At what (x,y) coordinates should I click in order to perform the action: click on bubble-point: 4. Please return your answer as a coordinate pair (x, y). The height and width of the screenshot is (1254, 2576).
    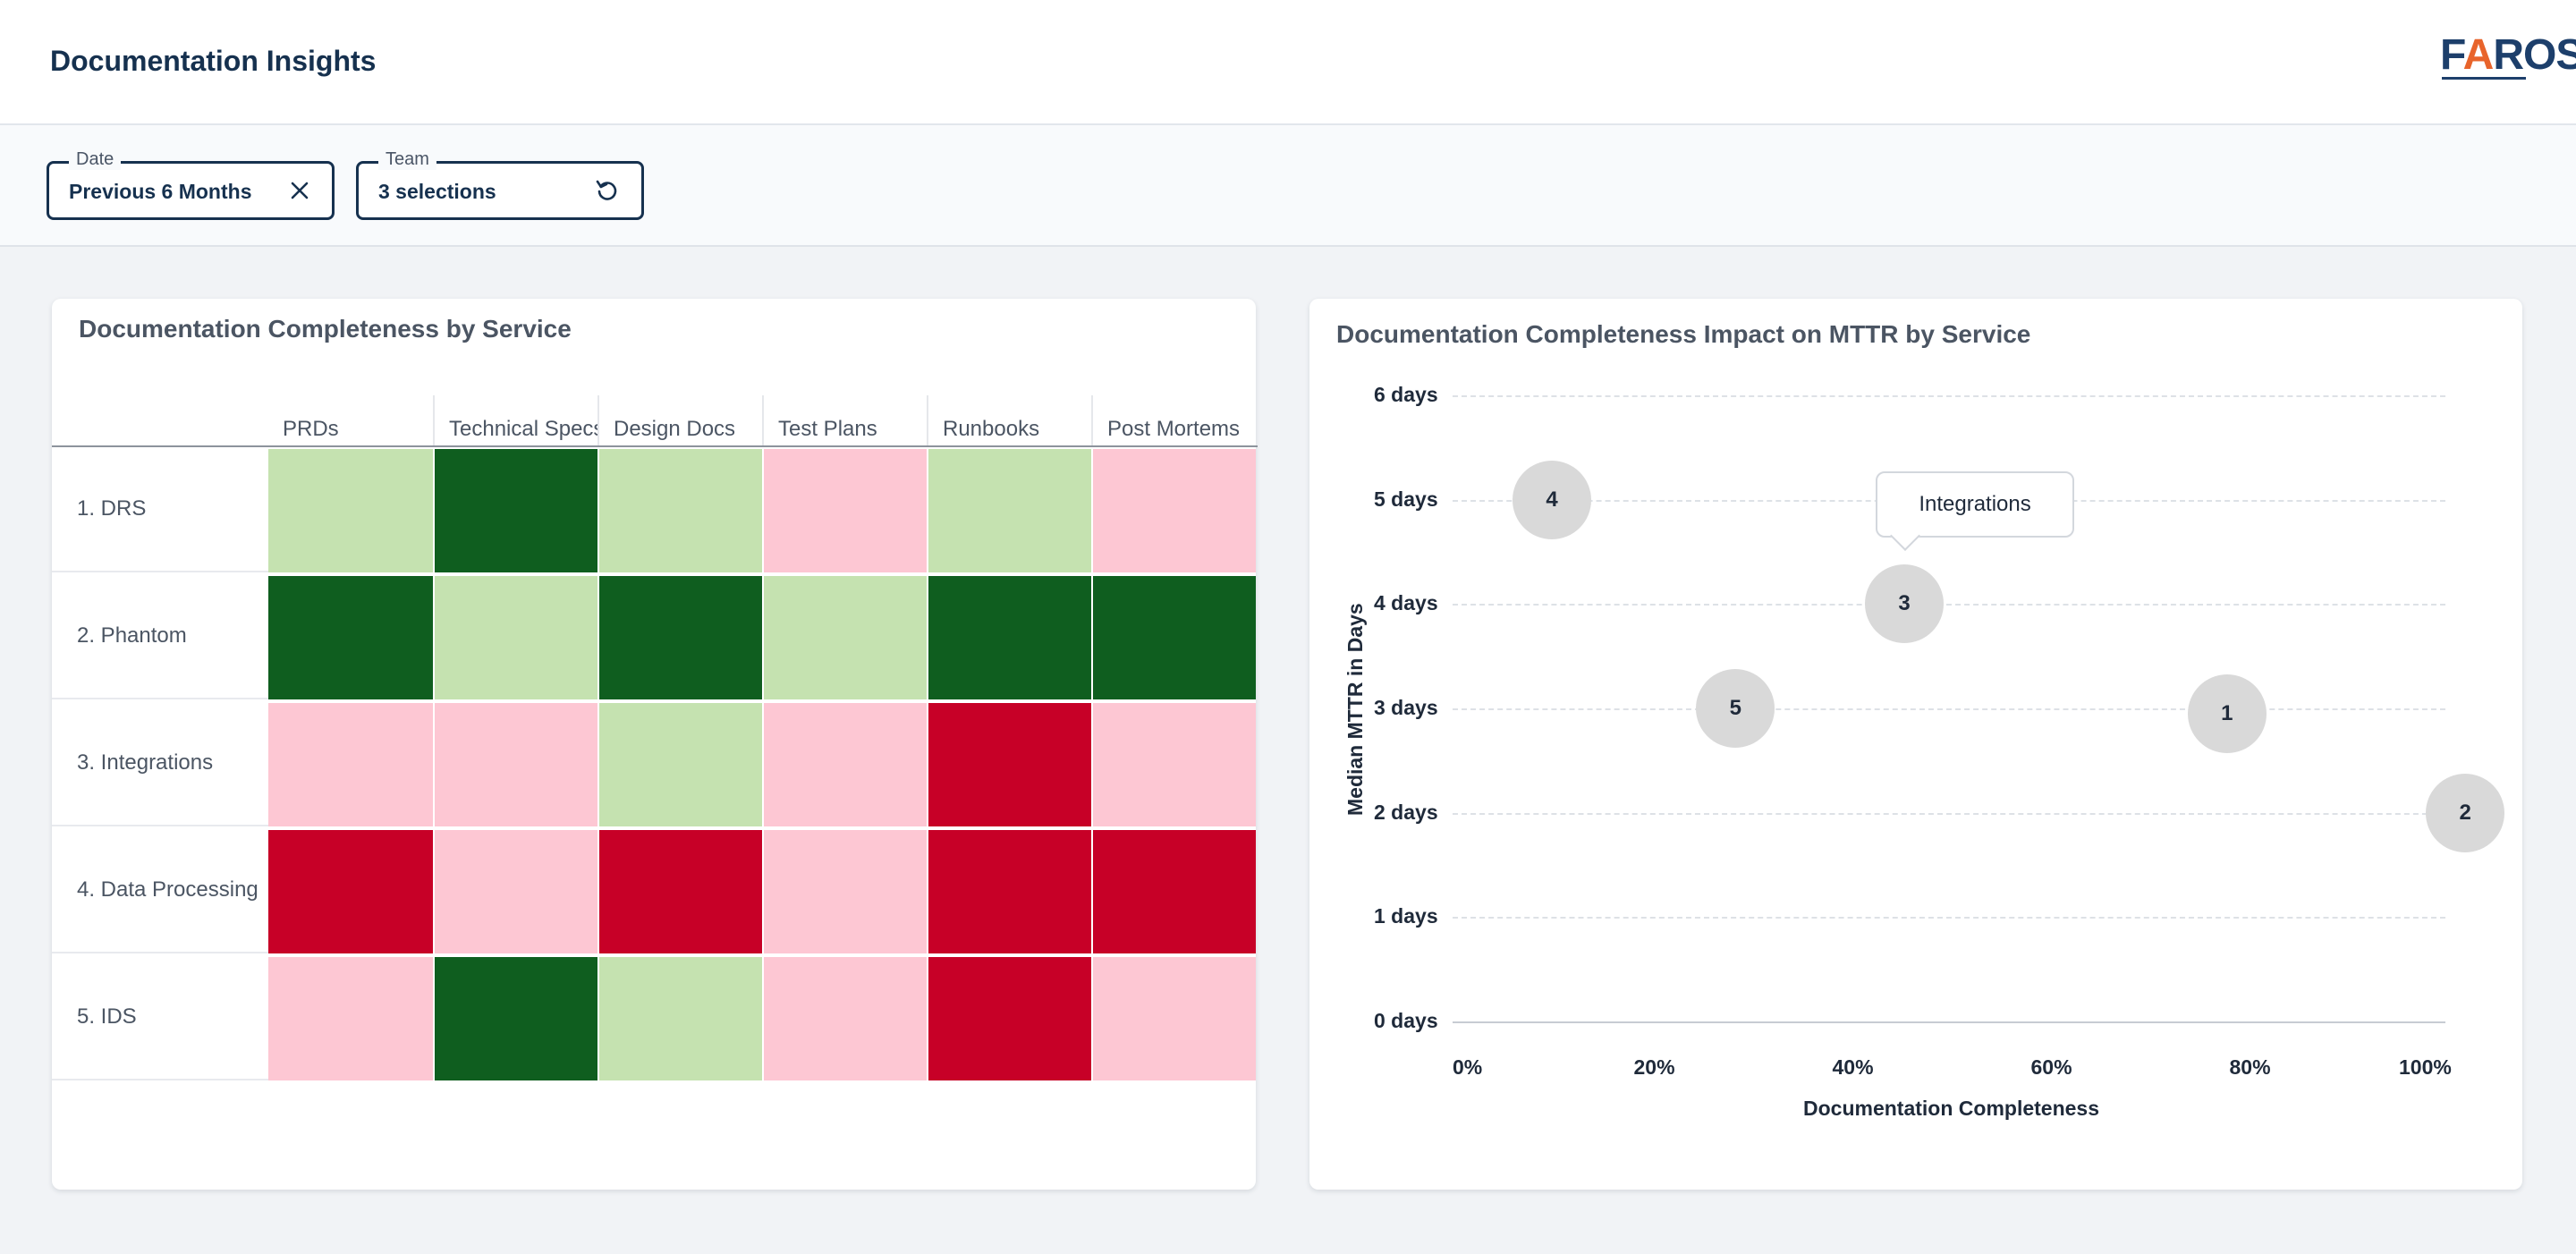
    Looking at the image, I should click on (1552, 500).